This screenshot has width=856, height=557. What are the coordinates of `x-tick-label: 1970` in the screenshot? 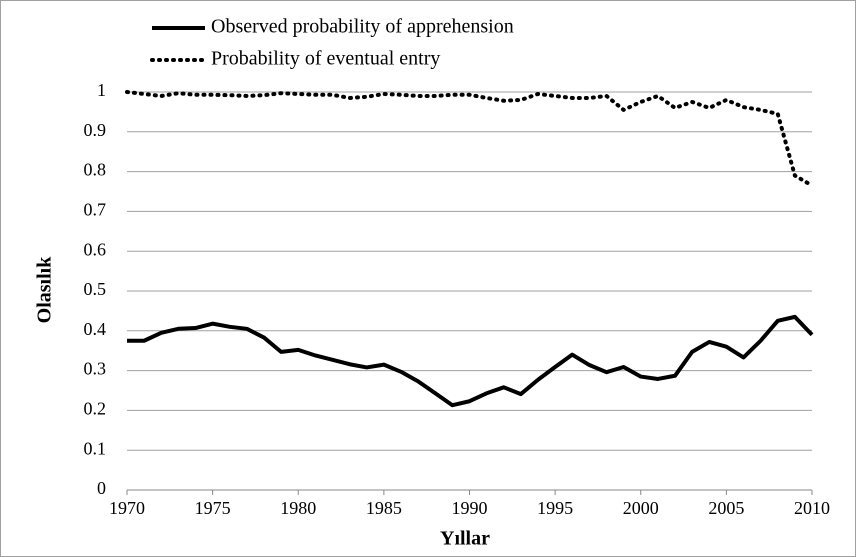 It's located at (127, 508).